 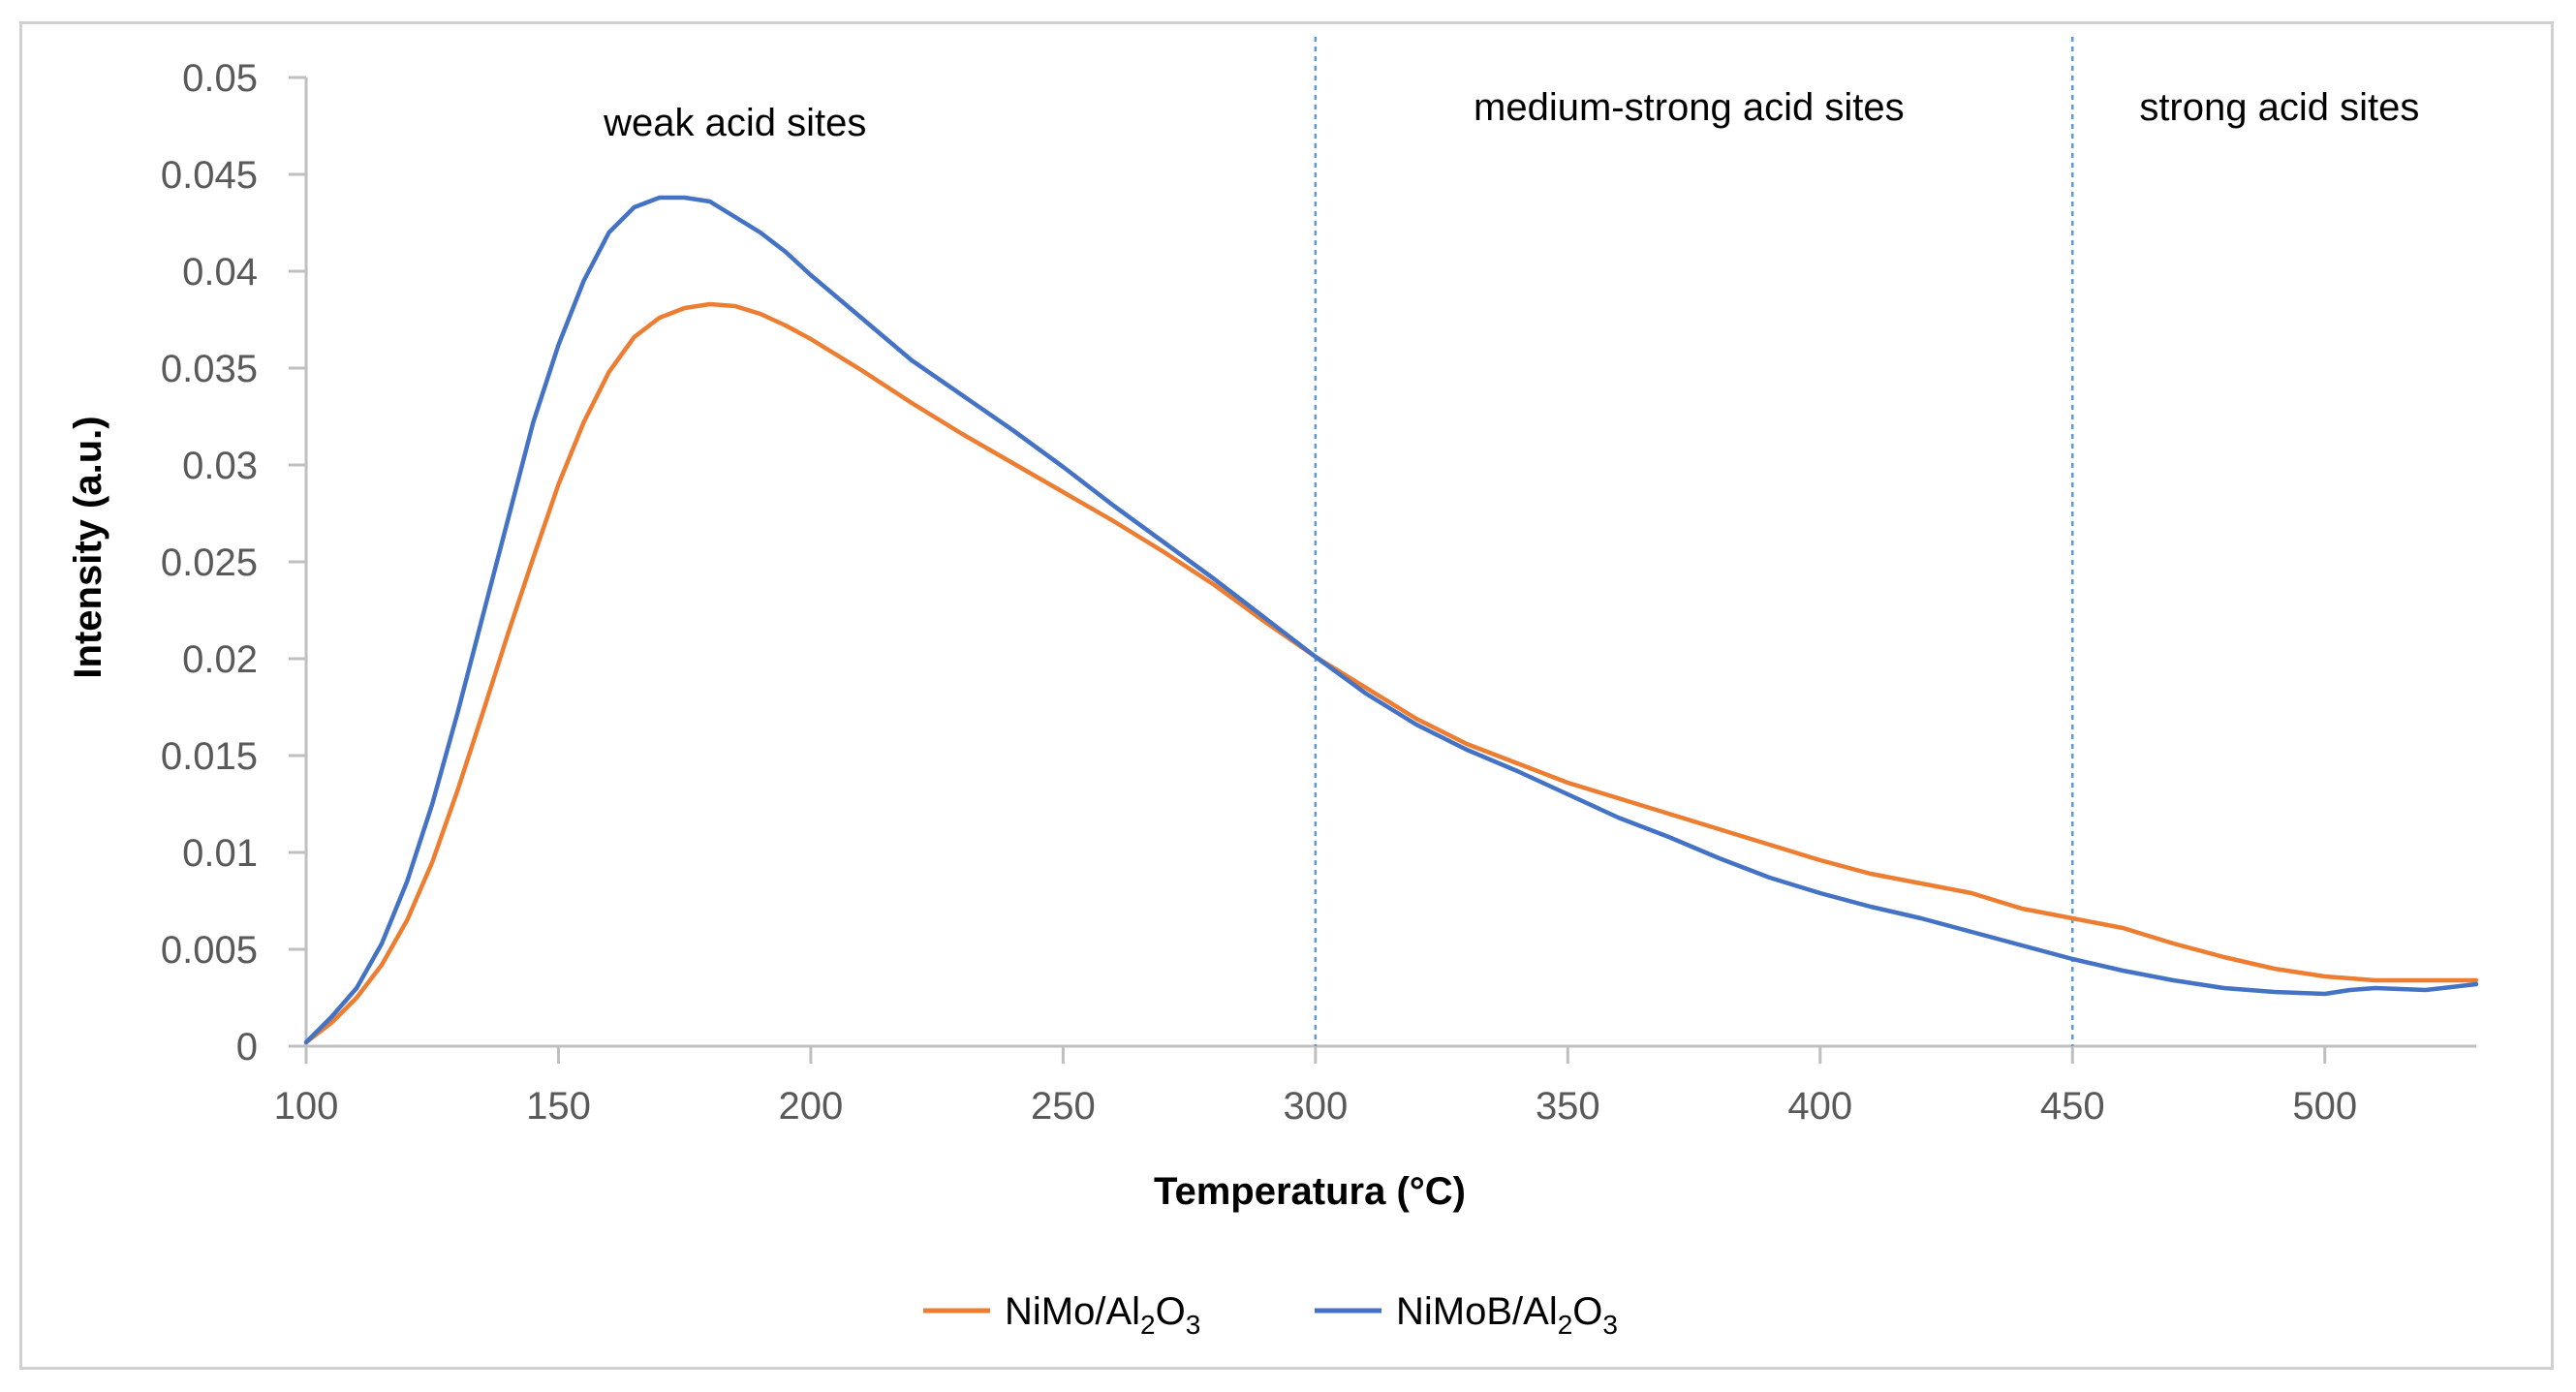 What do you see at coordinates (558, 1107) in the screenshot?
I see `x-tick-label: 150` at bounding box center [558, 1107].